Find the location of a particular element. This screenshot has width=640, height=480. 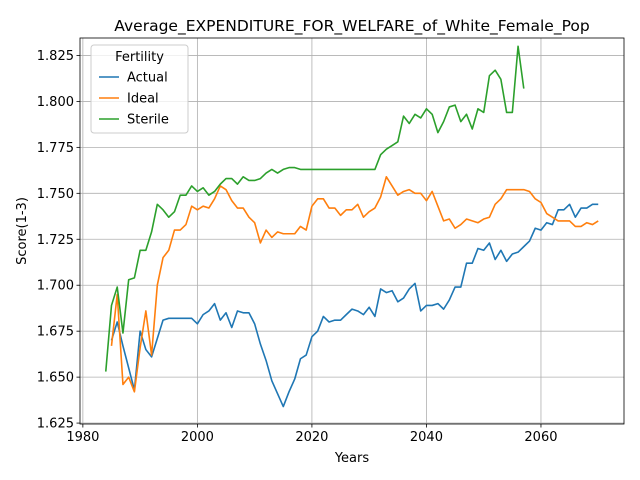

y-tick-label: 1.775 is located at coordinates (55, 148).